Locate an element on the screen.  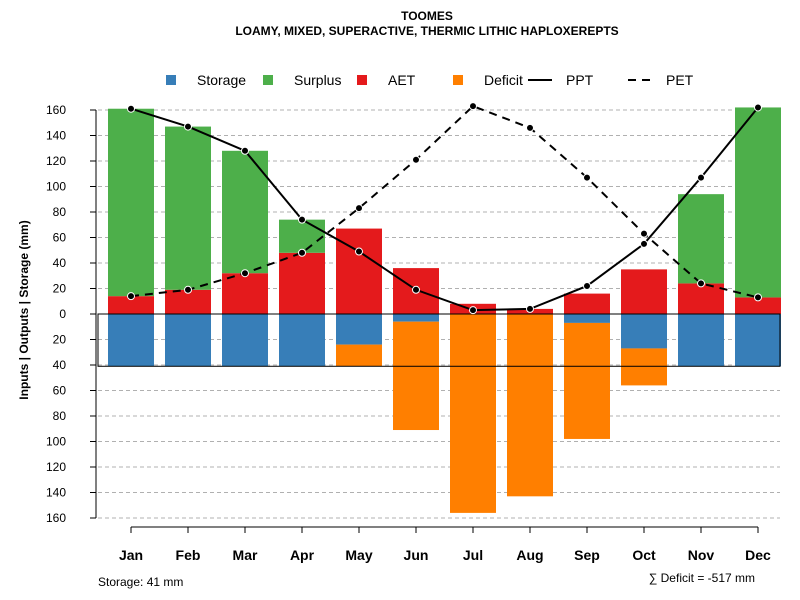
legend-label-storage: Storage is located at coordinates (221, 80).